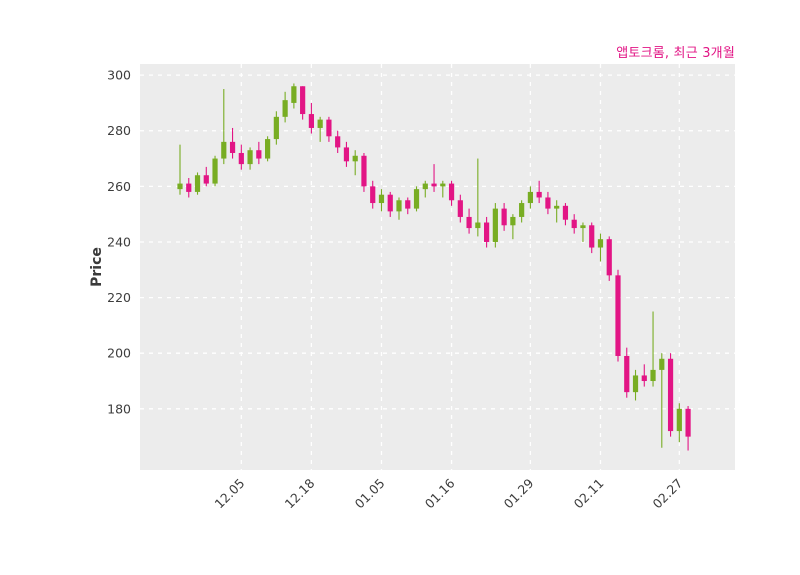 This screenshot has width=800, height=575. Describe the element at coordinates (97, 267) in the screenshot. I see `y-axis-label: Price` at that location.